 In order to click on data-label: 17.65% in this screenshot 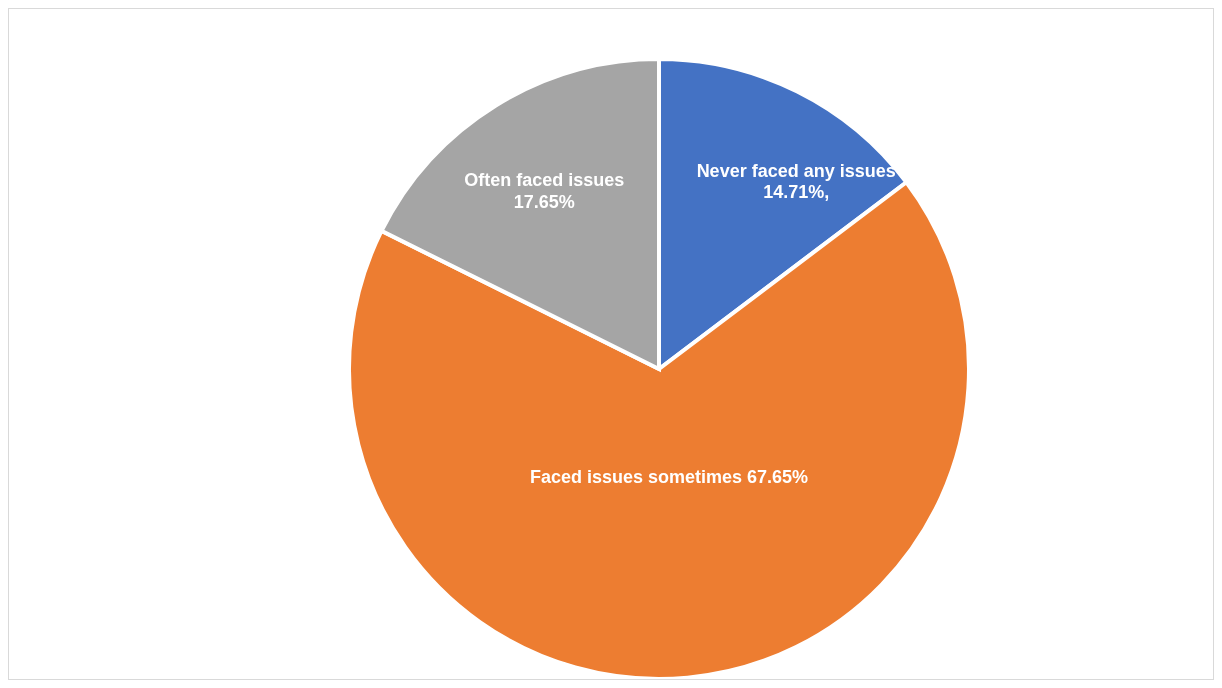, I will do `click(544, 201)`.